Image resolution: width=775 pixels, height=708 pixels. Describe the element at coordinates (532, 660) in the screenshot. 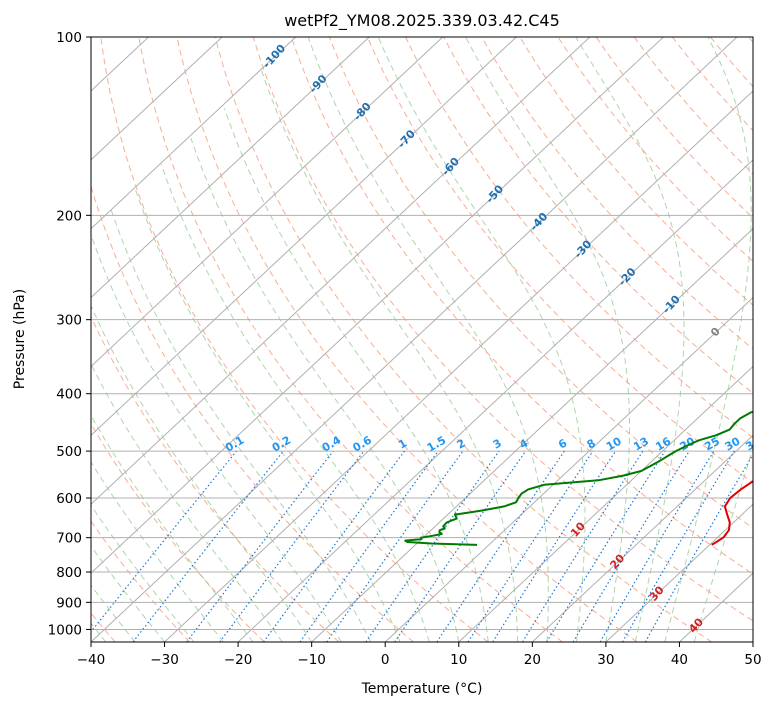

I see `x-tick-label: 20` at that location.